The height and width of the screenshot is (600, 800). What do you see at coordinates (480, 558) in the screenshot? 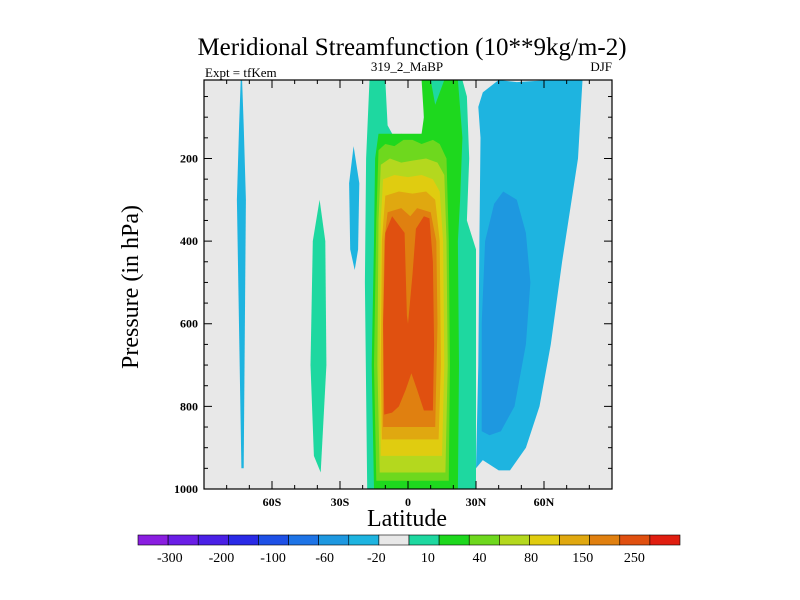
I see `colorbar-label: 40` at bounding box center [480, 558].